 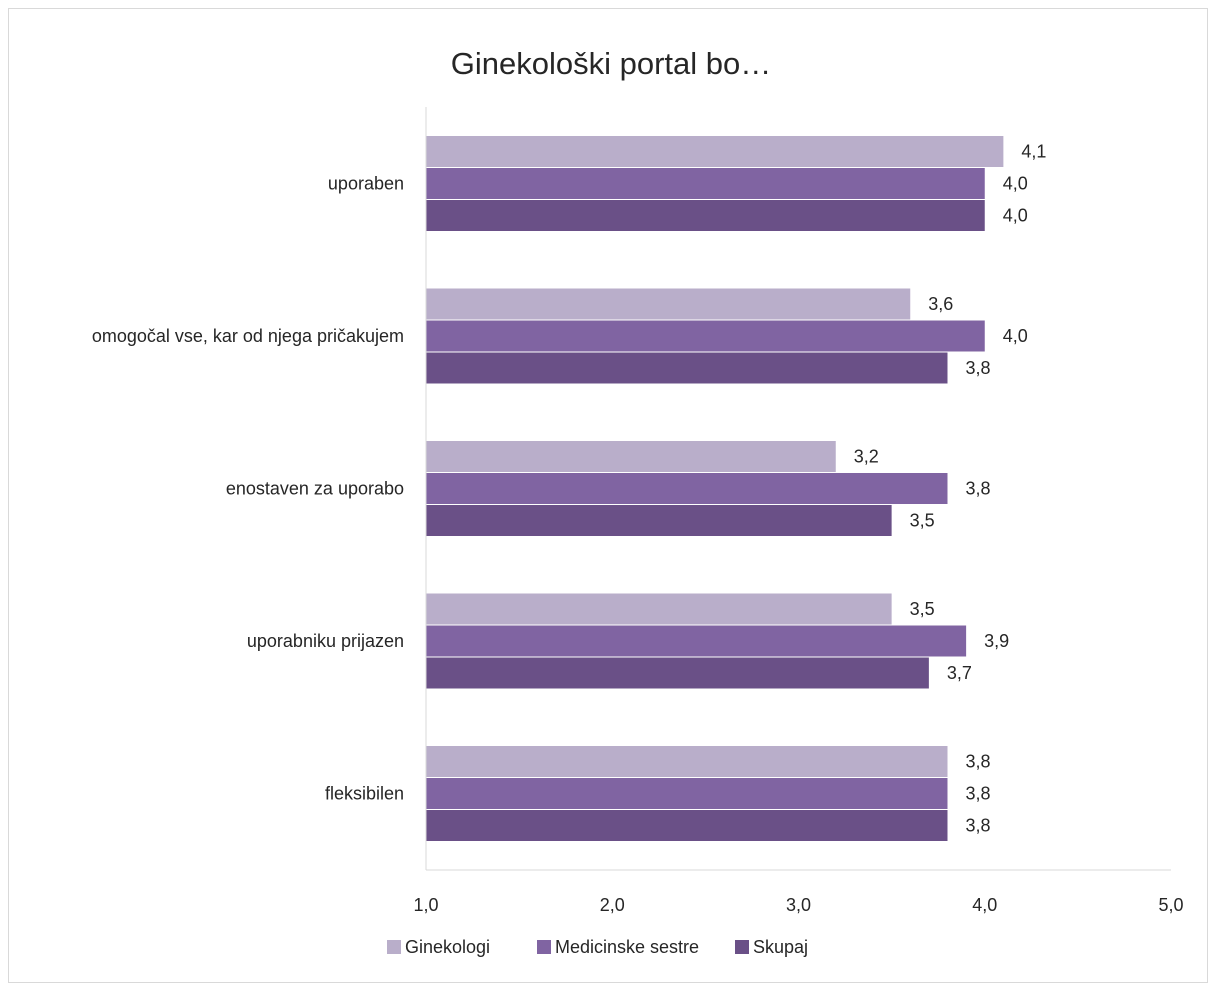 What do you see at coordinates (425, 905) in the screenshot?
I see `x-tick-label: 1,0` at bounding box center [425, 905].